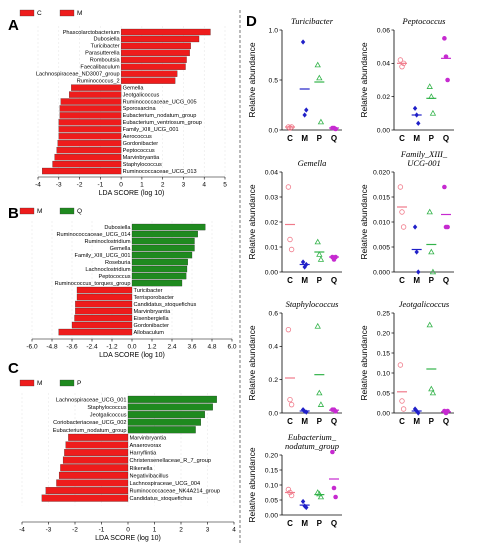 This screenshot has width=478, height=550. What do you see at coordinates (381, 197) in the screenshot?
I see `y-tick-label: 0.015` at bounding box center [381, 197].